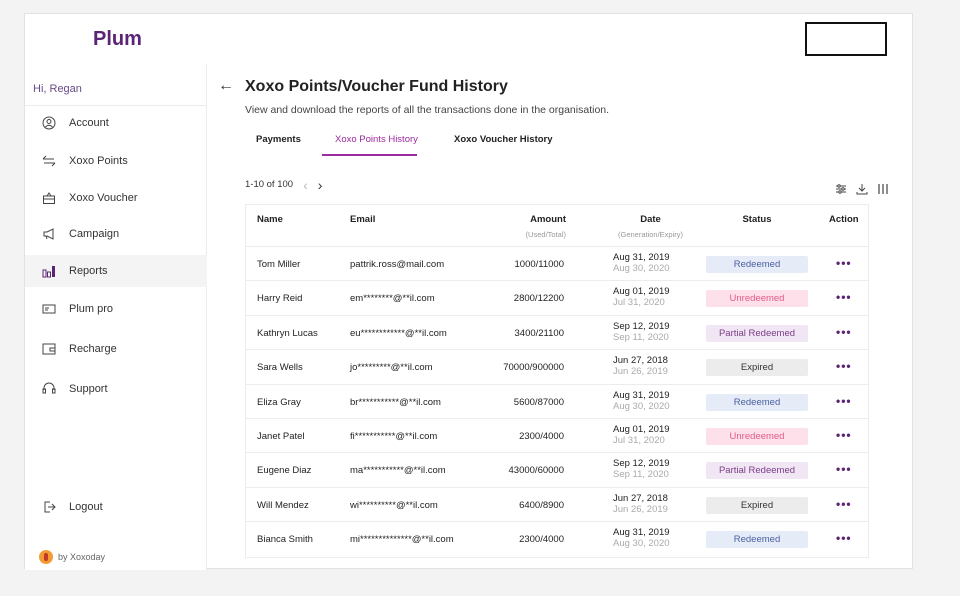 This screenshot has width=960, height=596. I want to click on prev-page-icon: ‹, so click(305, 184).